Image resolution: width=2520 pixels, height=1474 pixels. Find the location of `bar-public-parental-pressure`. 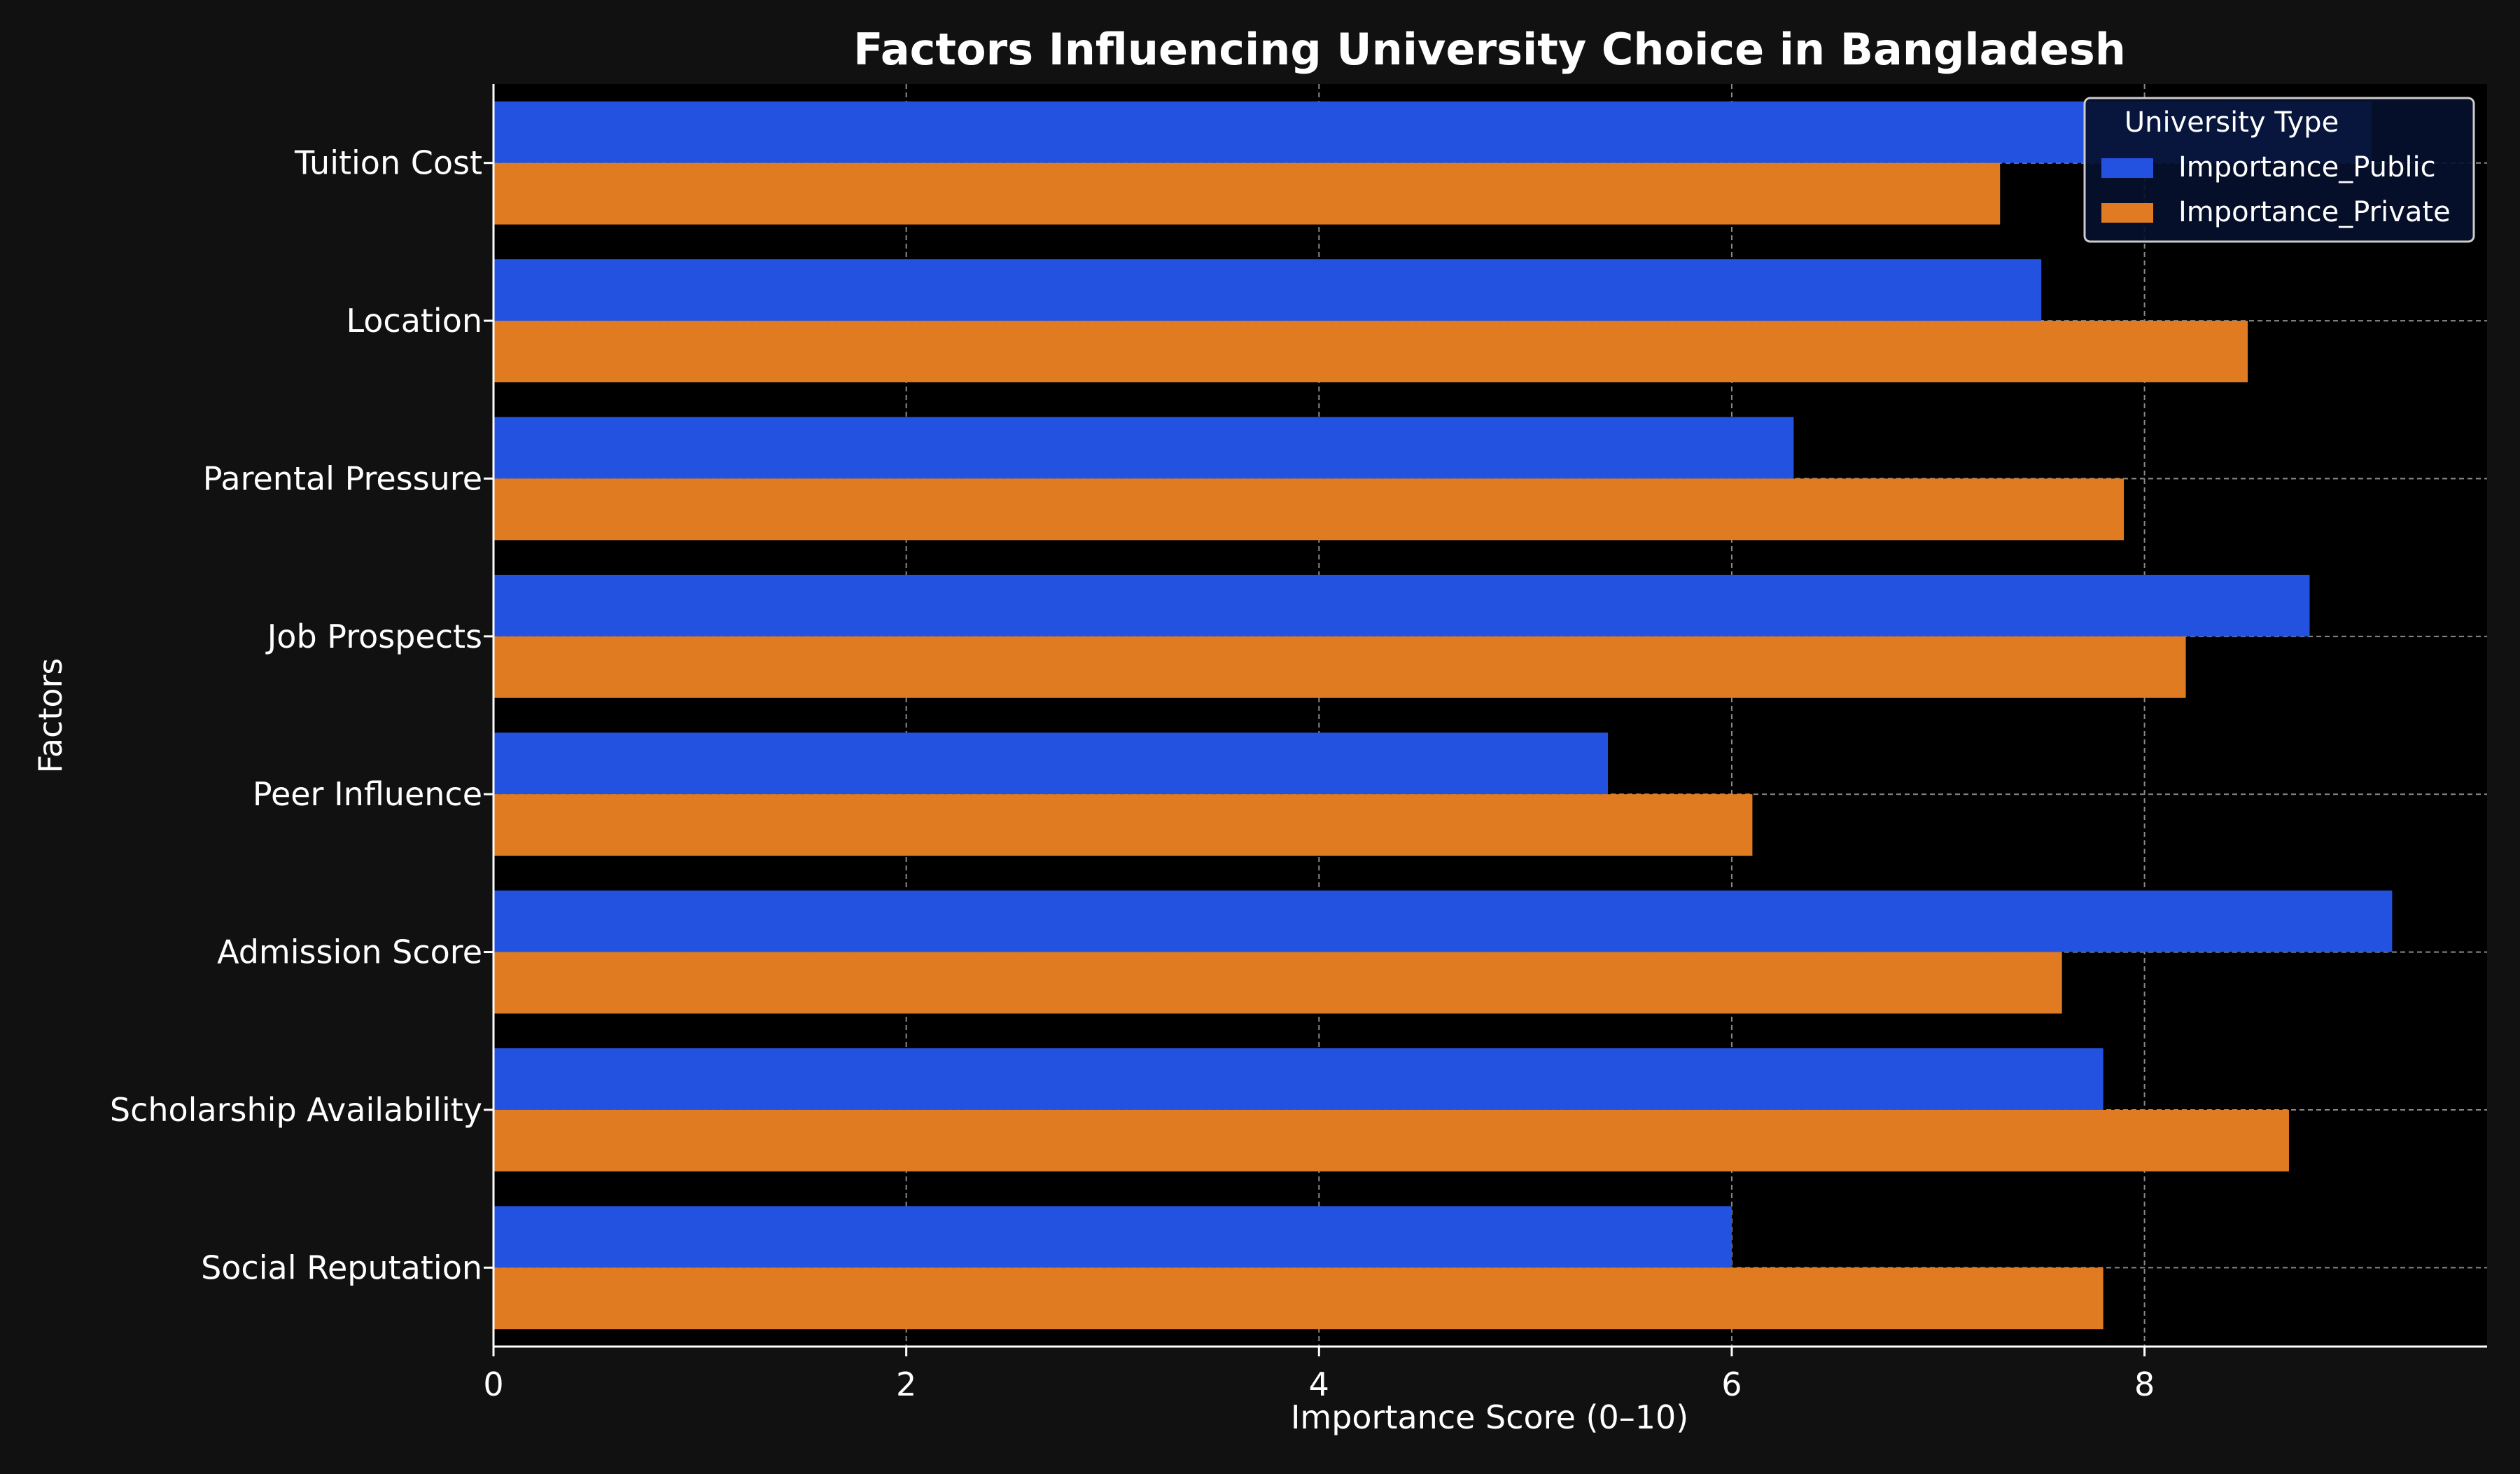

bar-public-parental-pressure is located at coordinates (1143, 448).